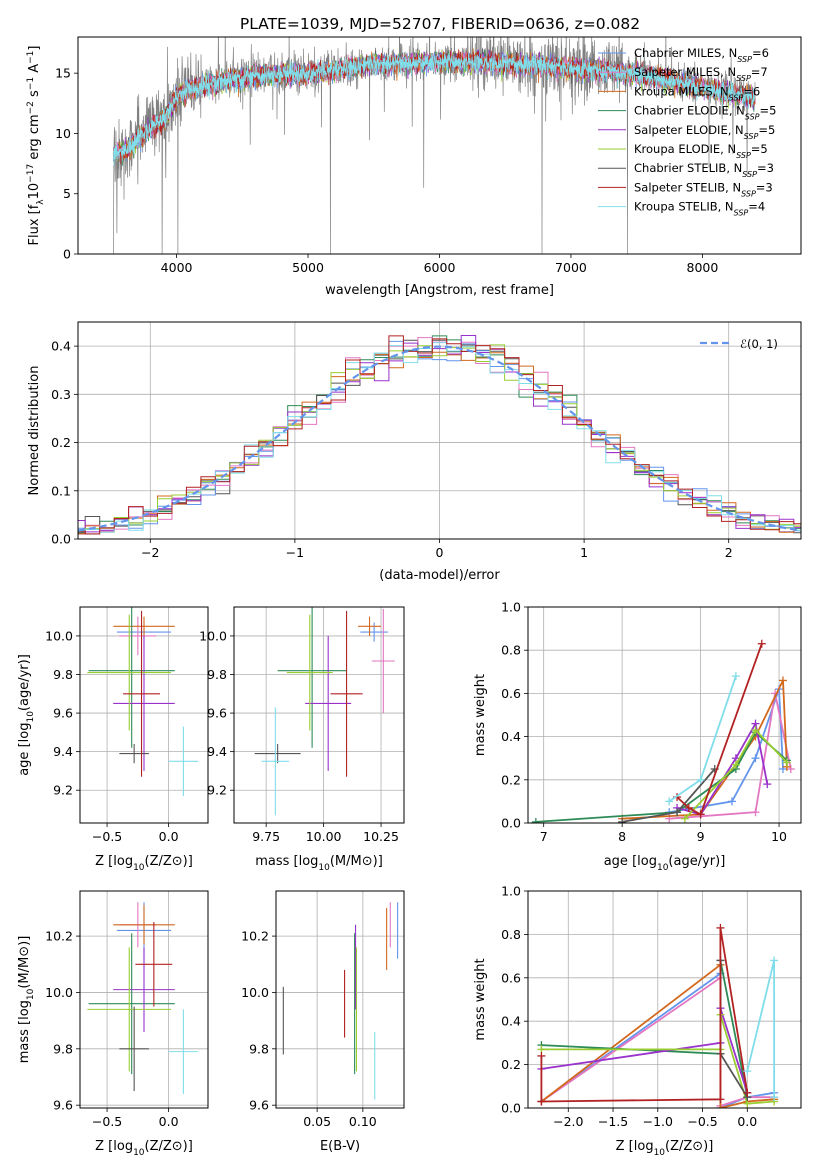 This screenshot has width=819, height=1170. Describe the element at coordinates (701, 74) in the screenshot. I see `legend-entry: Salpeter MILES, NSSP=7` at that location.